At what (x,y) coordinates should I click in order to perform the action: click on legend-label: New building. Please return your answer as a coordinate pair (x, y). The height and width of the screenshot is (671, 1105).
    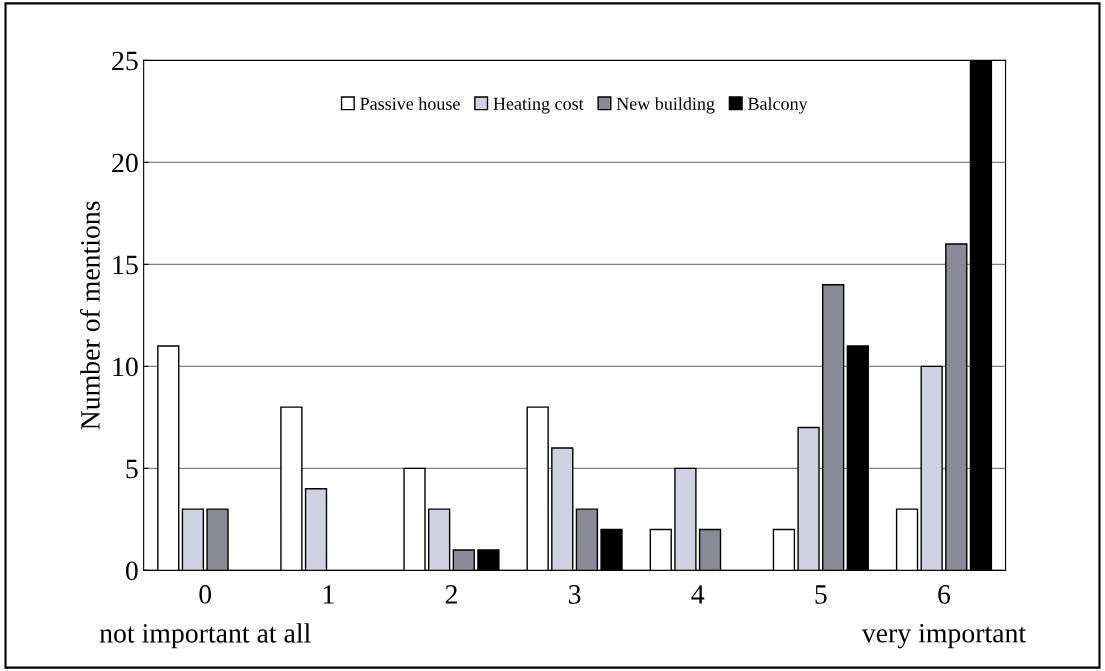
    Looking at the image, I should click on (665, 105).